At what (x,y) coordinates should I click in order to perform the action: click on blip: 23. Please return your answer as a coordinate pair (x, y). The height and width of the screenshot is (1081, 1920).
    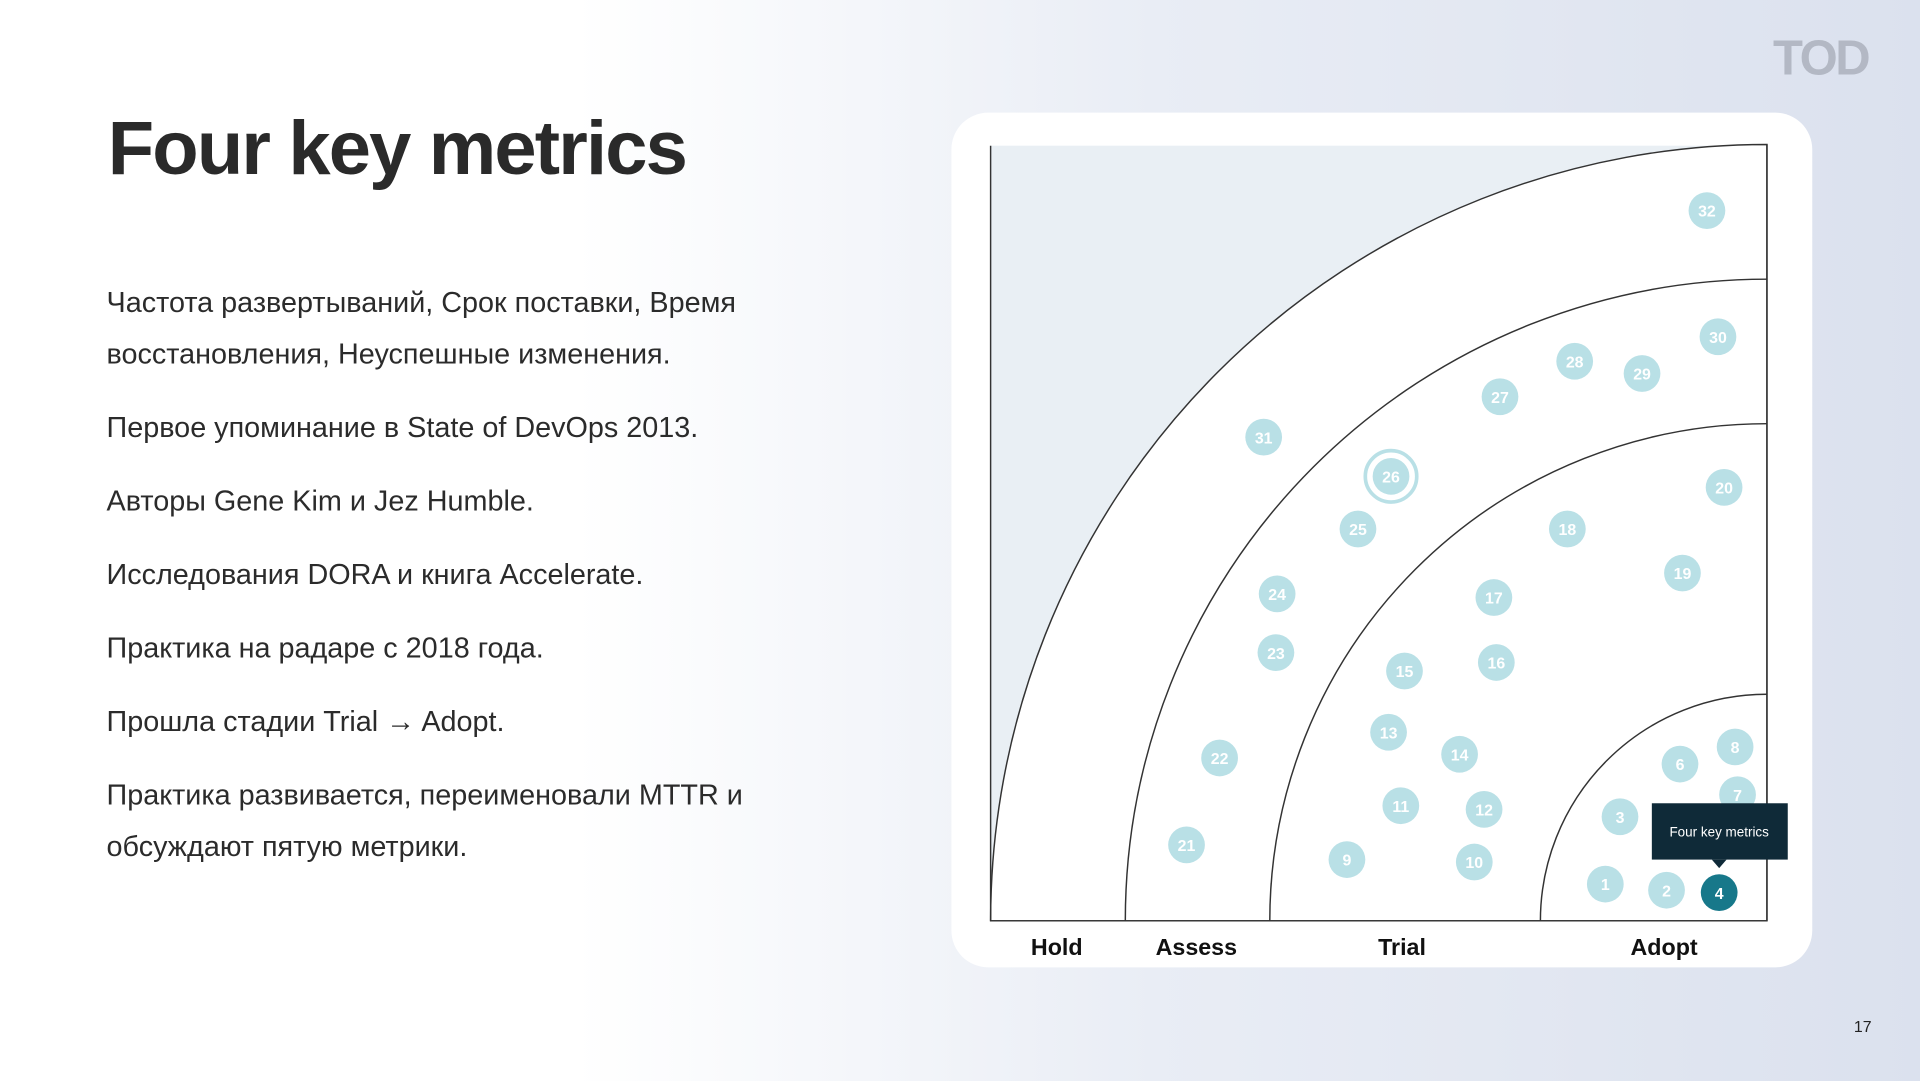
    Looking at the image, I should click on (1276, 653).